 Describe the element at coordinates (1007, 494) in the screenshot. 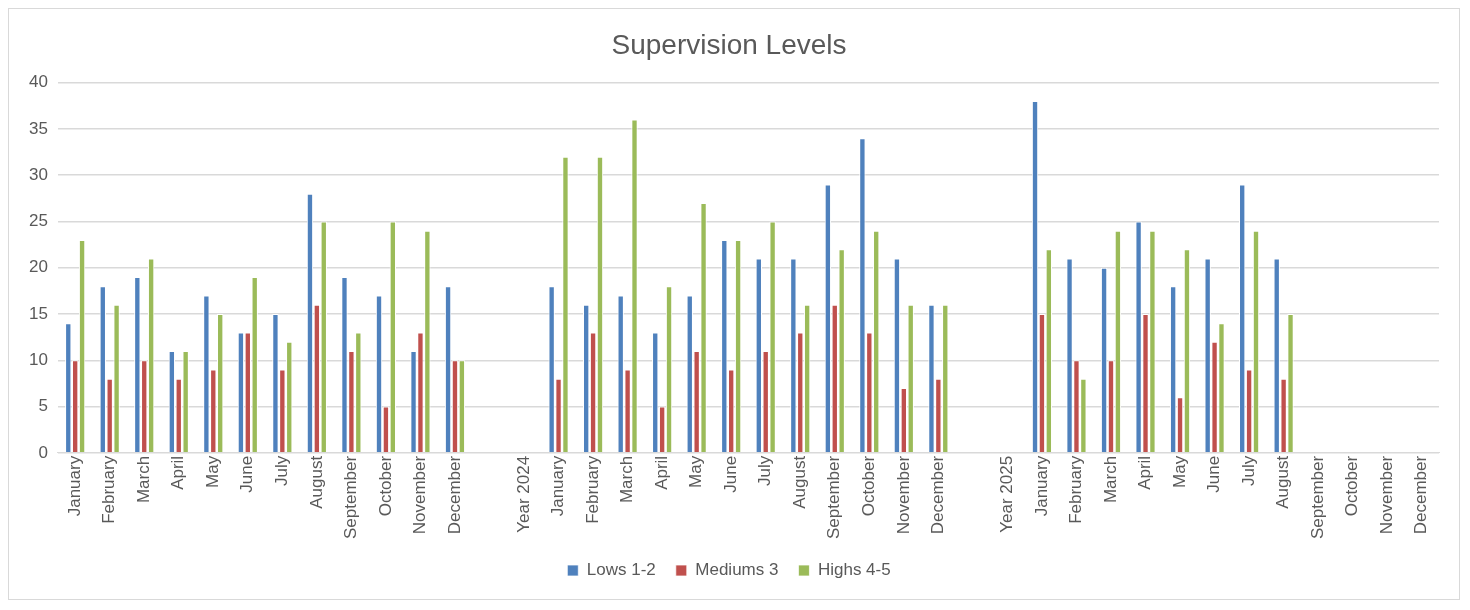

I see `x-tick-label: Year 2025` at that location.